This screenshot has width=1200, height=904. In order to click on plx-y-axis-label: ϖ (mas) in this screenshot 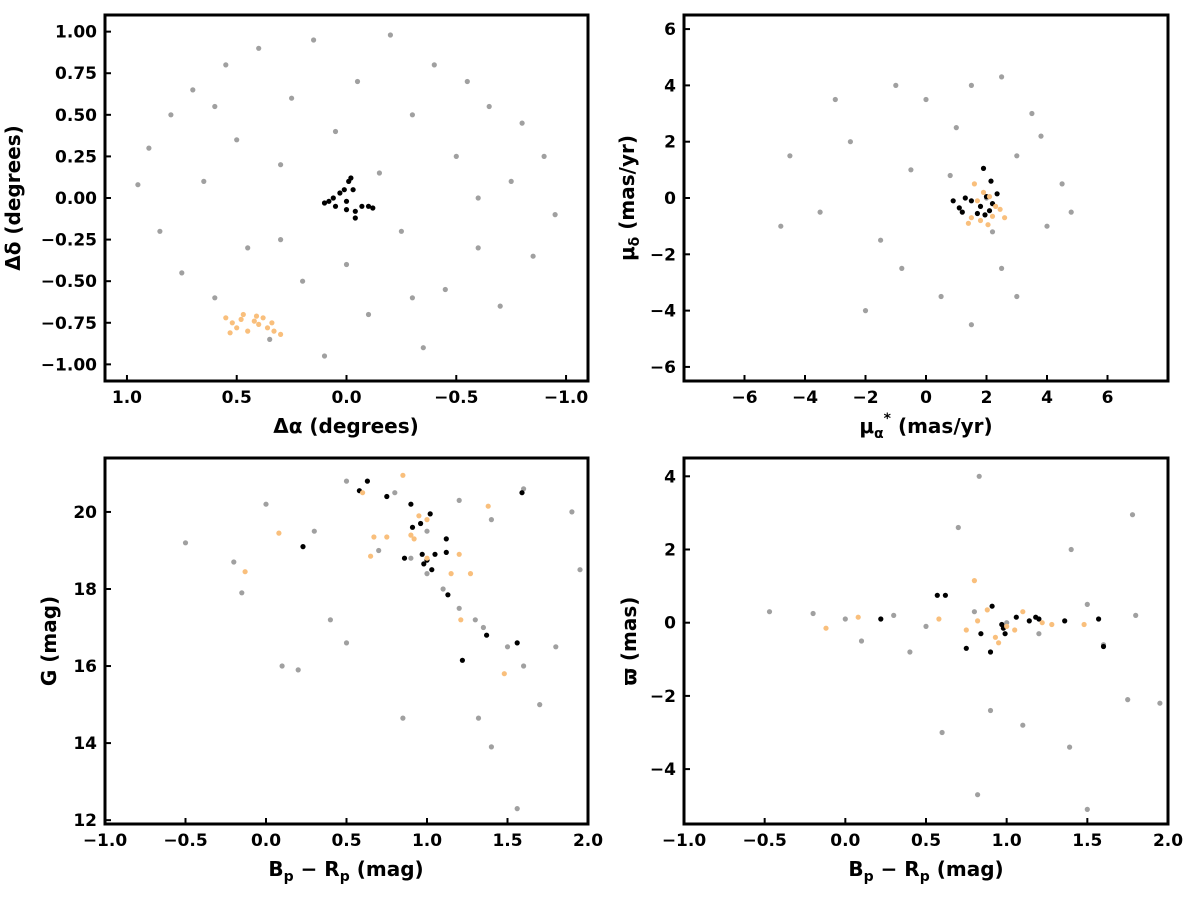, I will do `click(629, 641)`.